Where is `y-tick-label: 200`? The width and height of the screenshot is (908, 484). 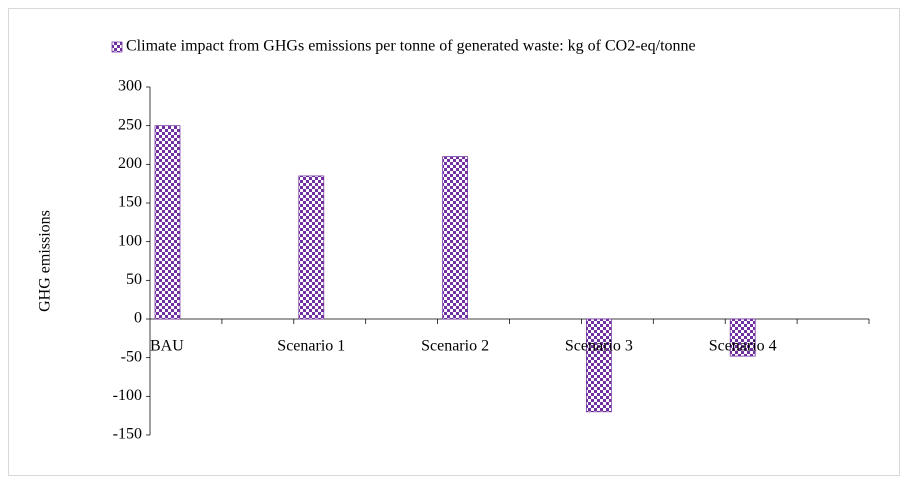 y-tick-label: 200 is located at coordinates (130, 163).